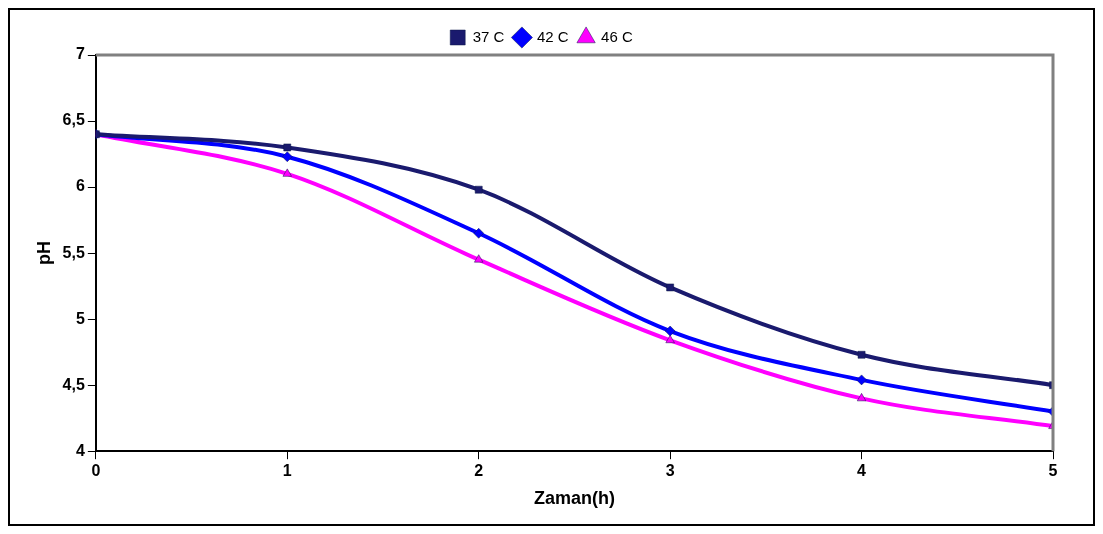 This screenshot has height=534, width=1103. I want to click on y-tick-label: 4, so click(80, 450).